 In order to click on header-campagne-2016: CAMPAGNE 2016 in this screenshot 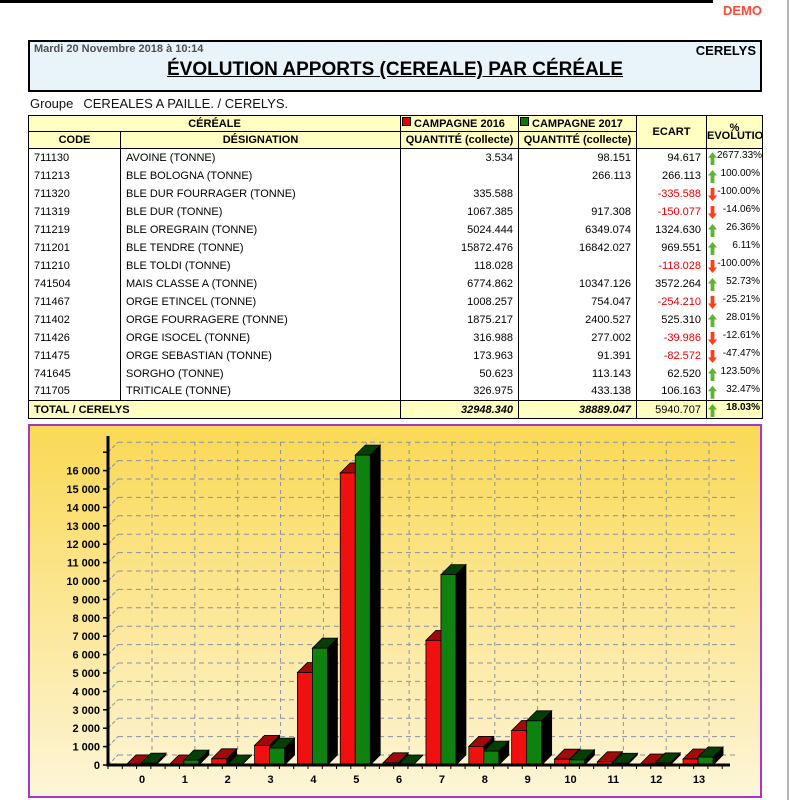, I will do `click(459, 123)`.